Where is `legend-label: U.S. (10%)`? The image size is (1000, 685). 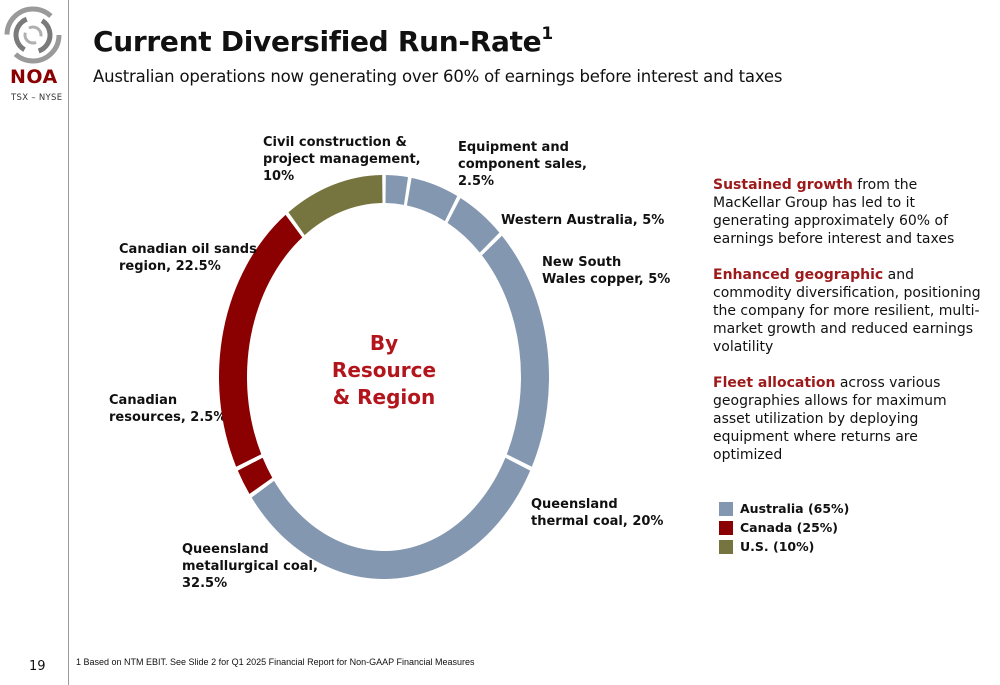
legend-label: U.S. (10%) is located at coordinates (777, 546).